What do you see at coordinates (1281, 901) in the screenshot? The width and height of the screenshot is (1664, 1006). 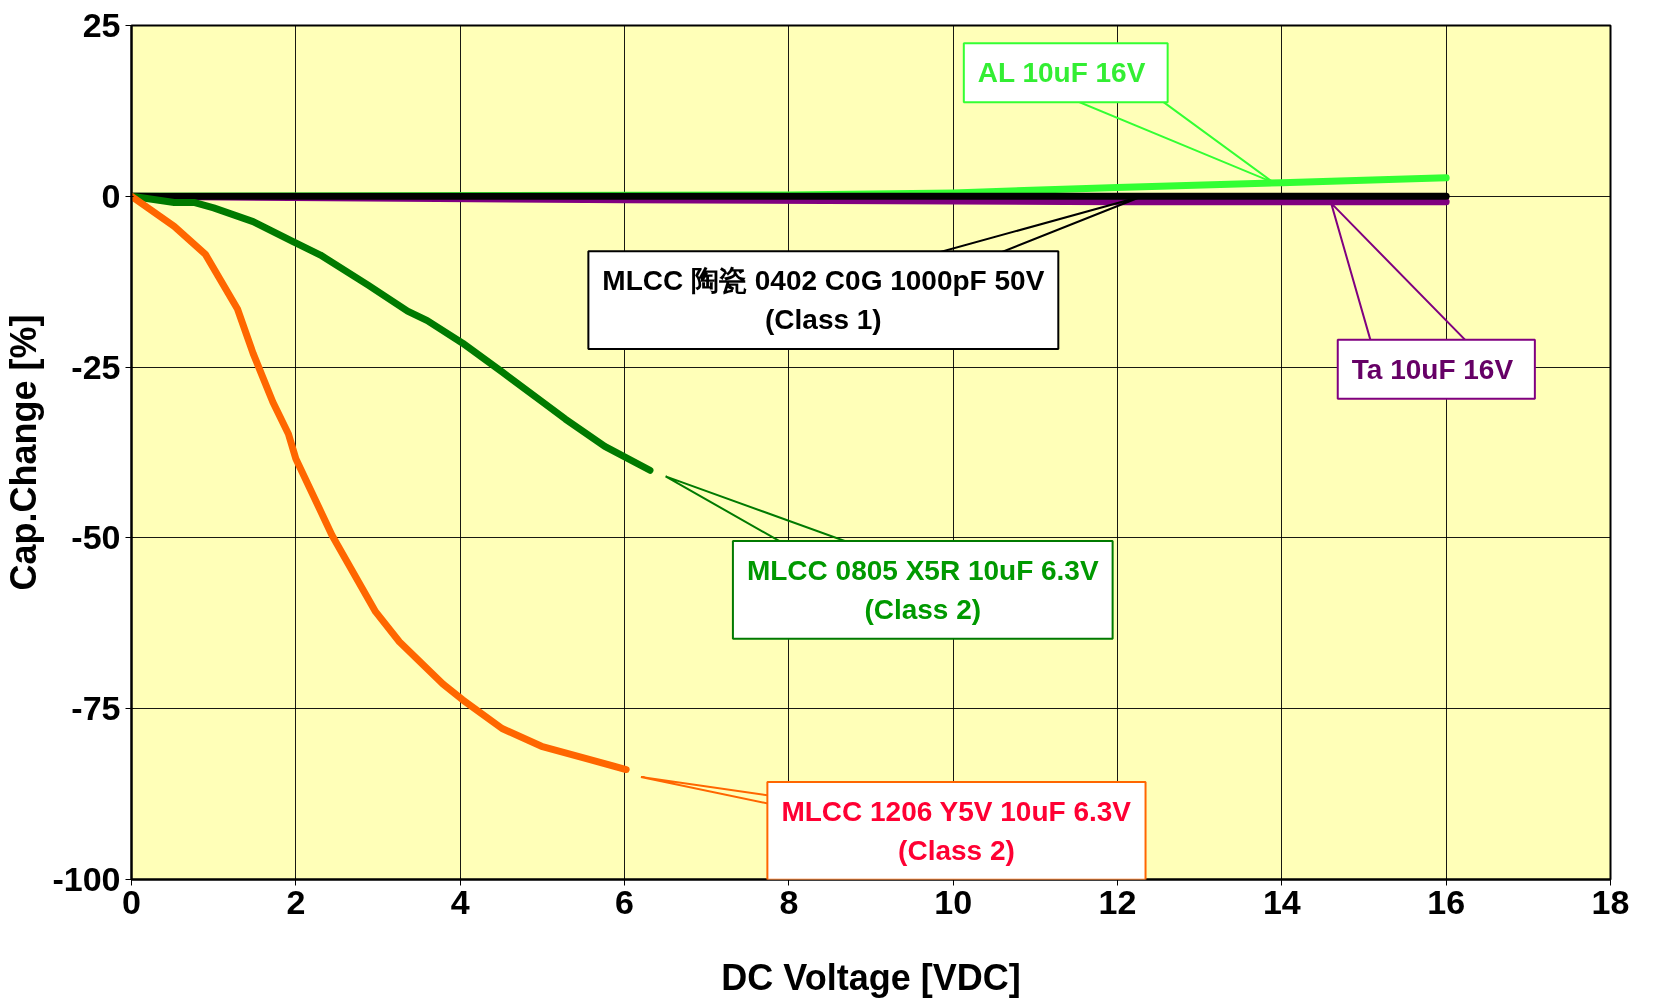 I see `x-tick-label: 14` at bounding box center [1281, 901].